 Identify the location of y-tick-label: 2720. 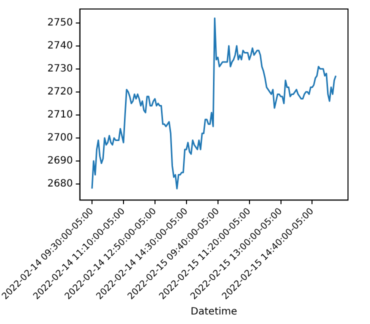
(60, 92).